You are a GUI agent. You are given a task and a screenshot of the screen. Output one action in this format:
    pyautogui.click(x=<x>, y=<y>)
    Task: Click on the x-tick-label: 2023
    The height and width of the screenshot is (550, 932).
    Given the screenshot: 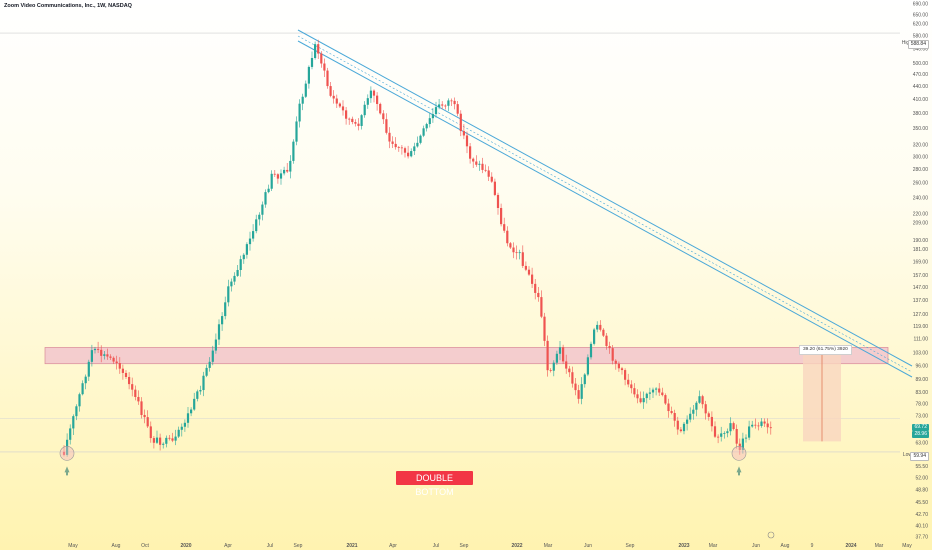 What is the action you would take?
    pyautogui.click(x=683, y=546)
    